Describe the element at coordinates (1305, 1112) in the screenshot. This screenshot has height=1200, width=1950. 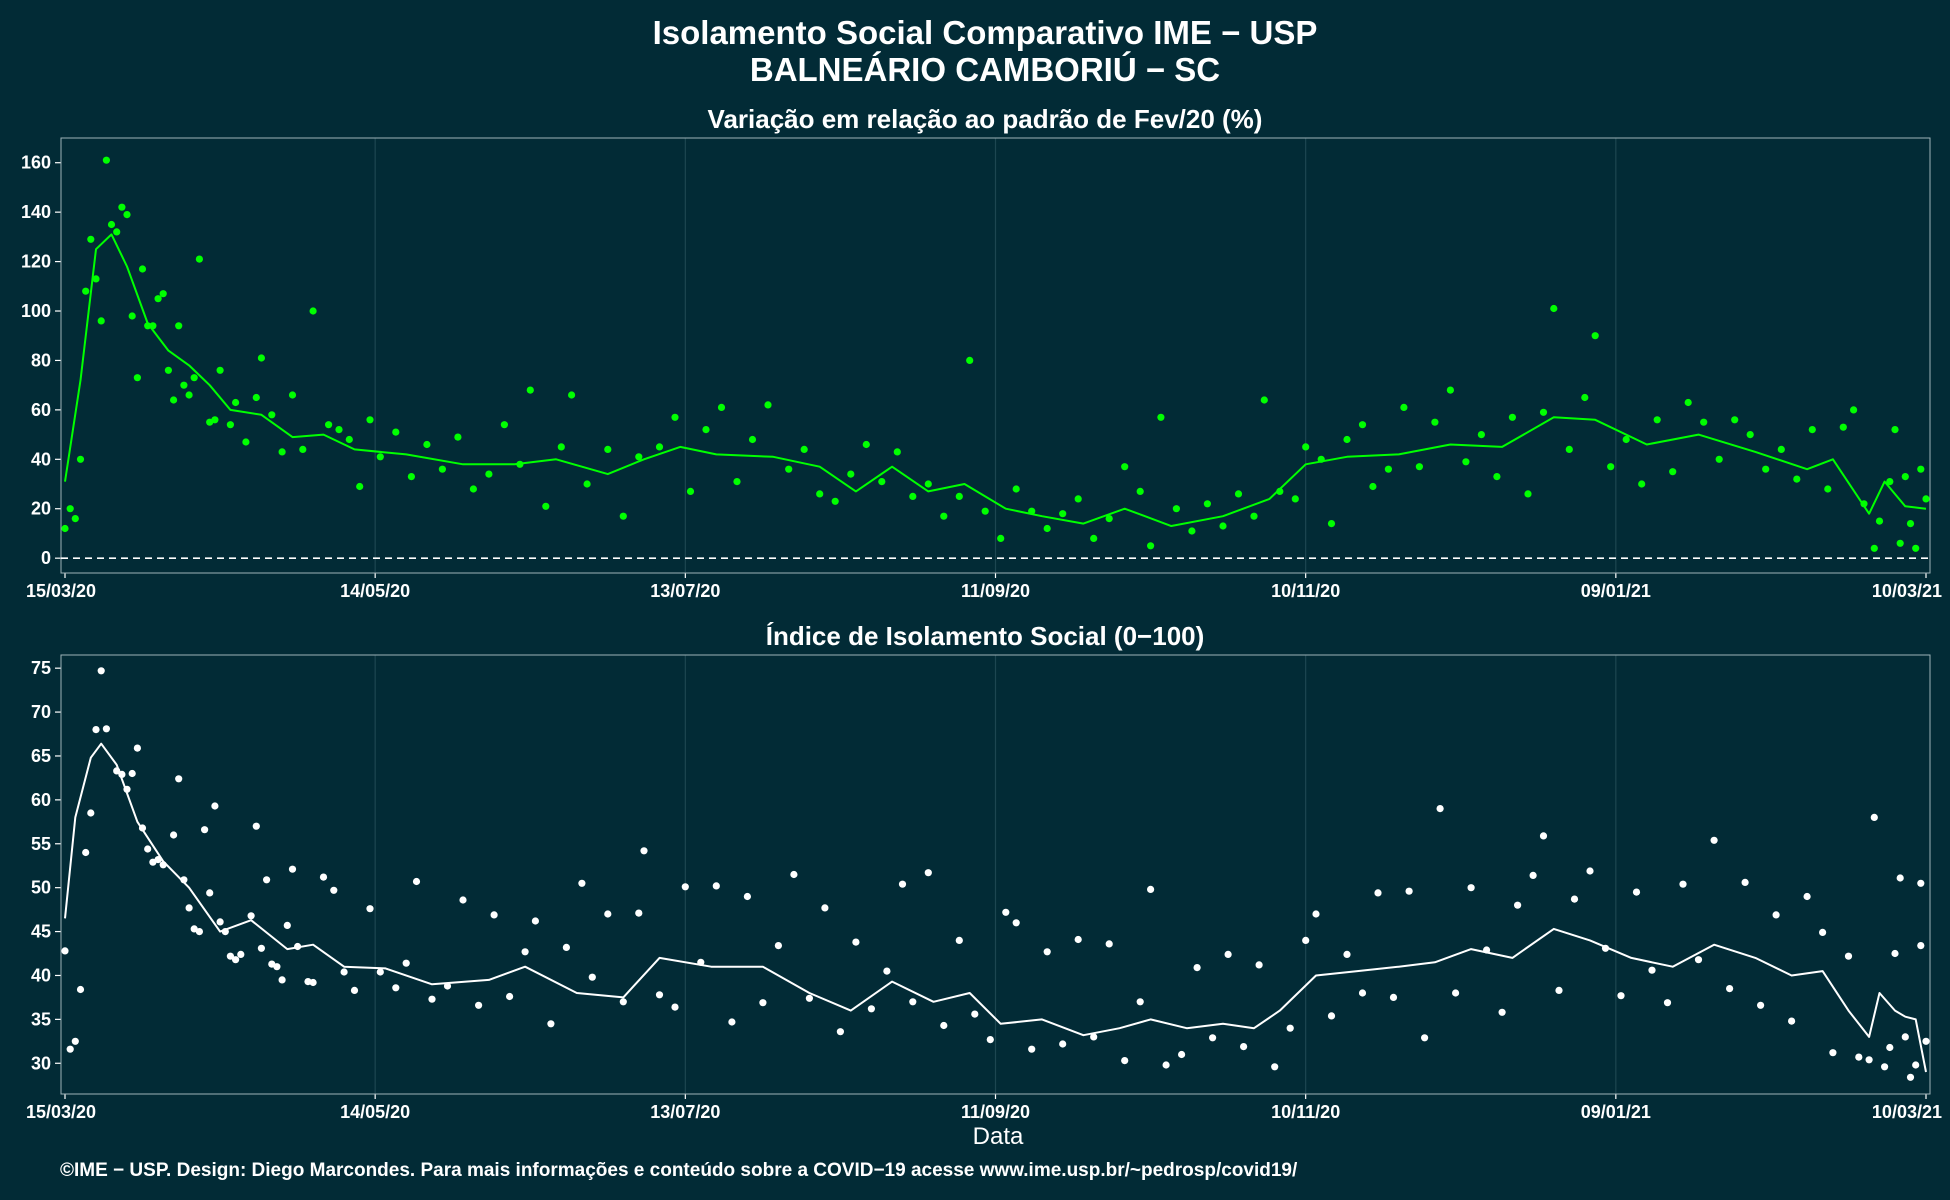
I see `panel2-x-tick-label: 10/11/20` at that location.